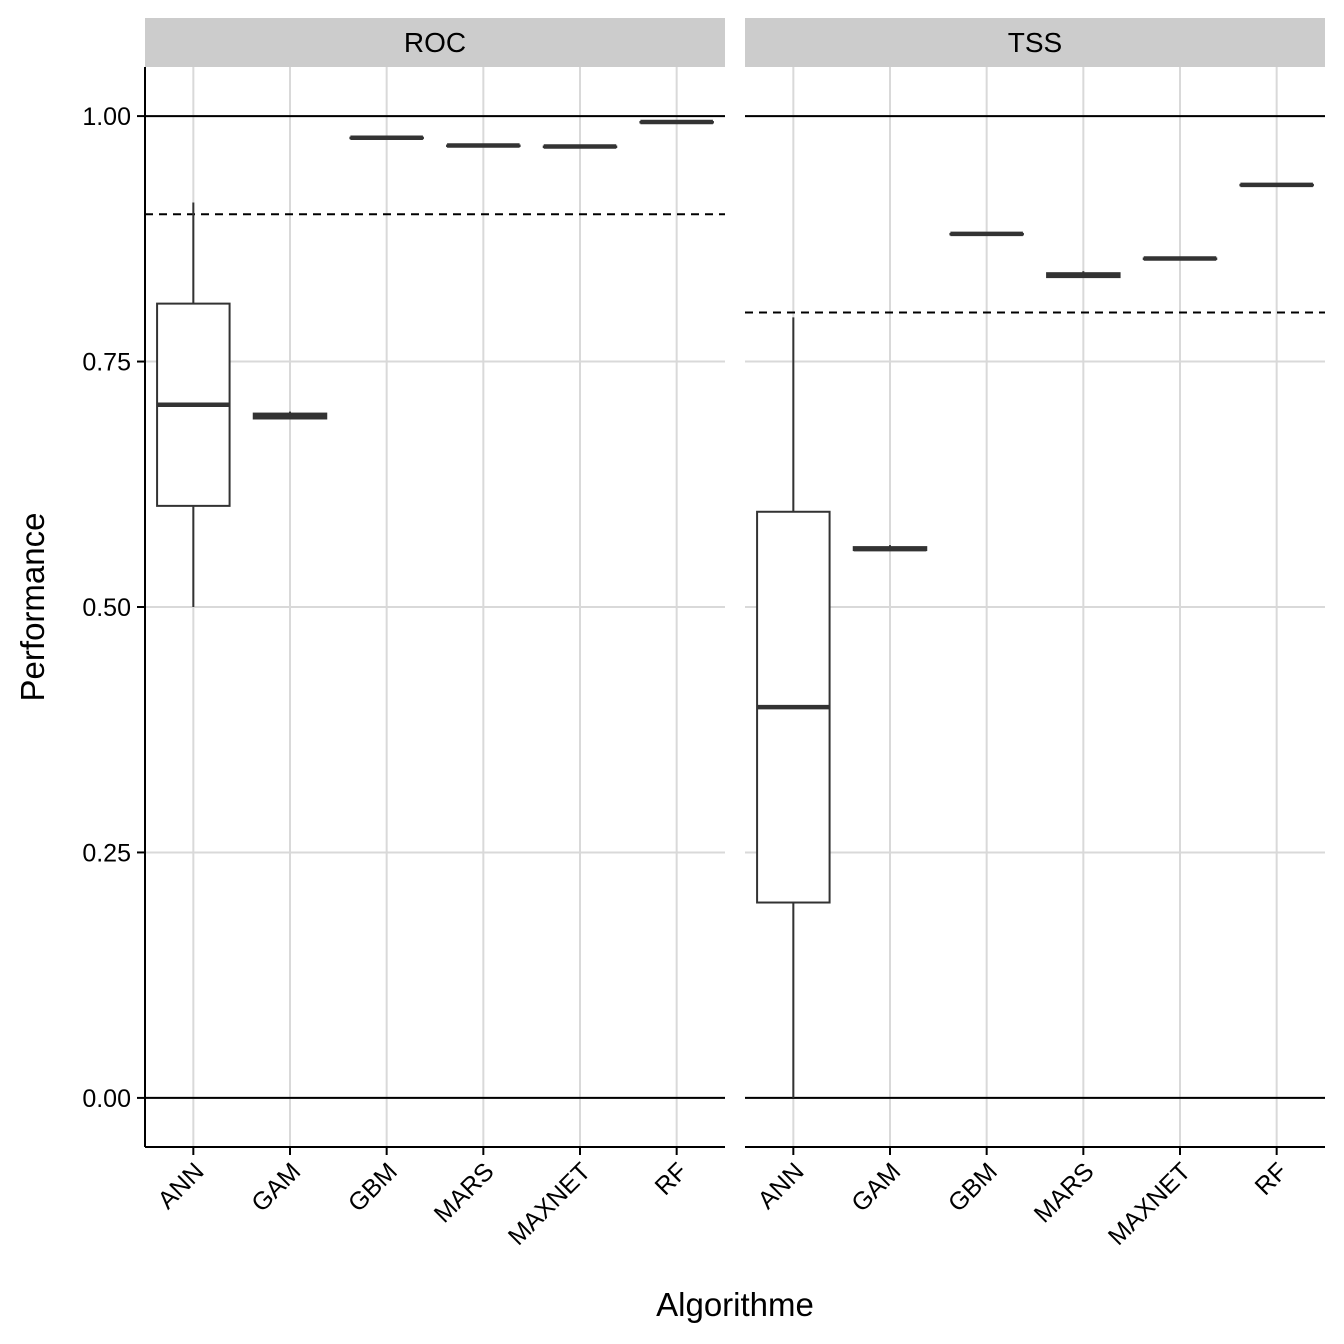  Describe the element at coordinates (549, 1203) in the screenshot. I see `x-tick-label-roc-maxnet: MAXNET` at that location.